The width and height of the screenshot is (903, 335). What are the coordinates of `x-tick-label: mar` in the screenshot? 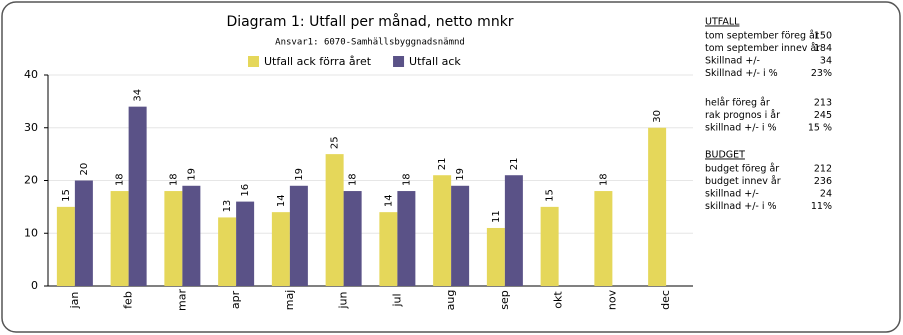 It's located at (181, 300).